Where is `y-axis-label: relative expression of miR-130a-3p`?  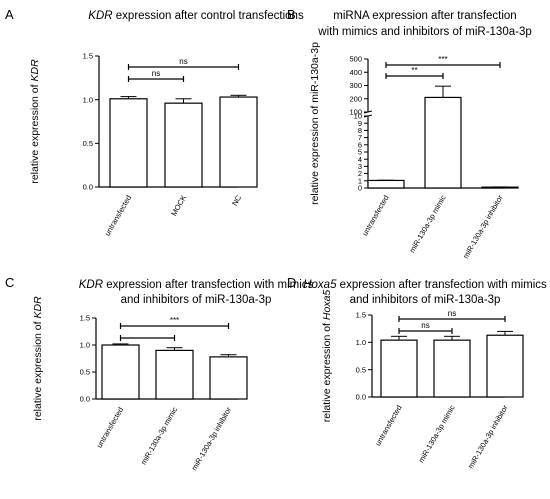 y-axis-label: relative expression of miR-130a-3p is located at coordinates (315, 123).